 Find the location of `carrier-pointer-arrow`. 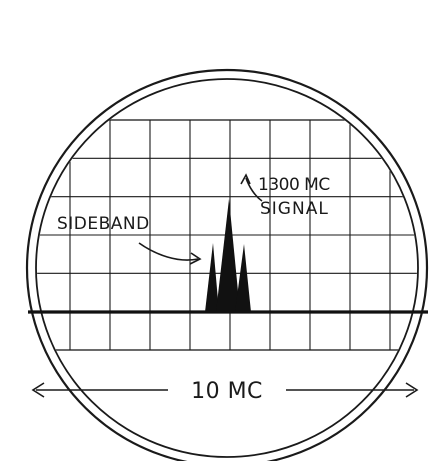

carrier-pointer-arrow is located at coordinates (254, 189).